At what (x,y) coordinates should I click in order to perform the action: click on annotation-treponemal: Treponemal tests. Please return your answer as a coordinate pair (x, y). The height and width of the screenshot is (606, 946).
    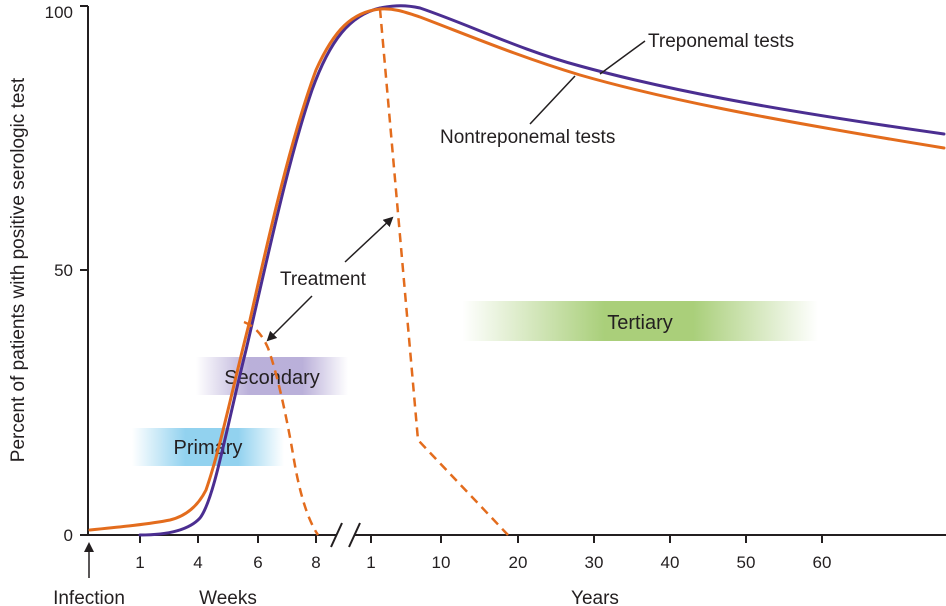
    Looking at the image, I should click on (721, 41).